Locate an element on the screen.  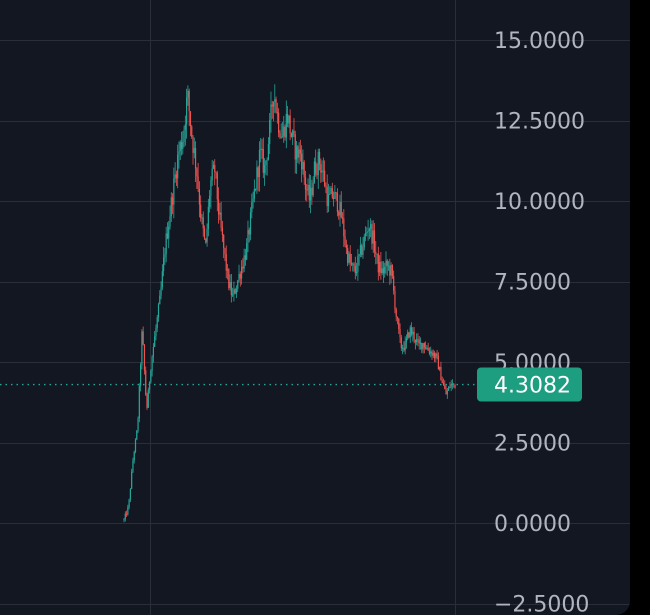
y-tick-label-5: 2.5000 is located at coordinates (532, 444).